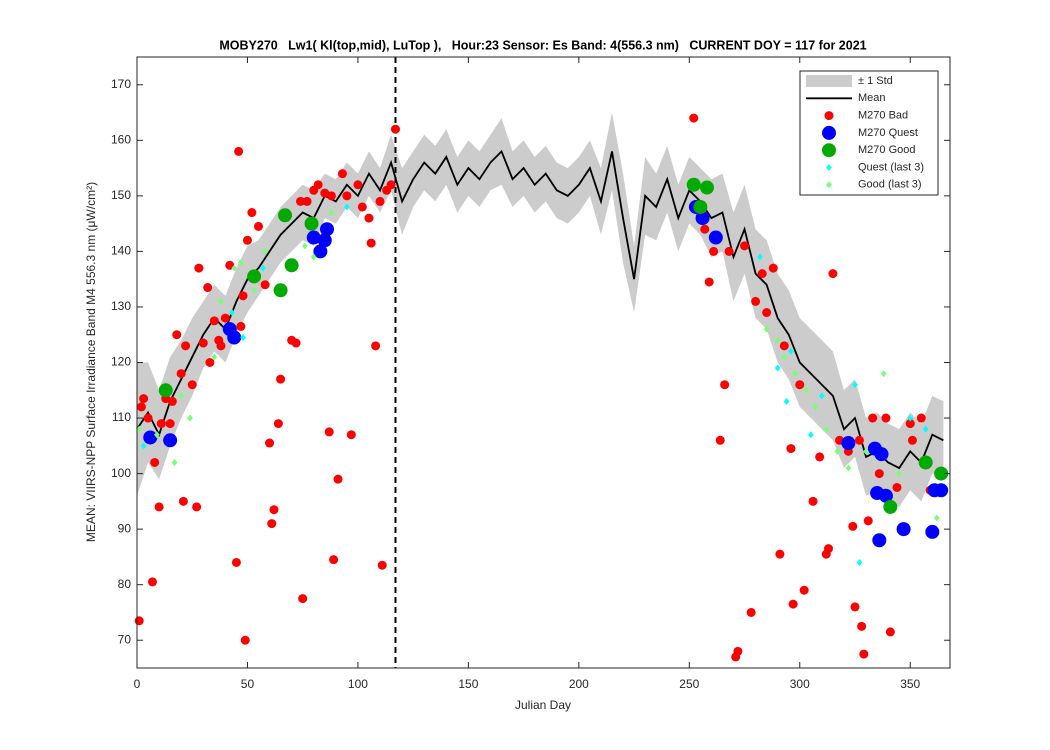 The image size is (1050, 750). I want to click on legend-label: Mean, so click(872, 98).